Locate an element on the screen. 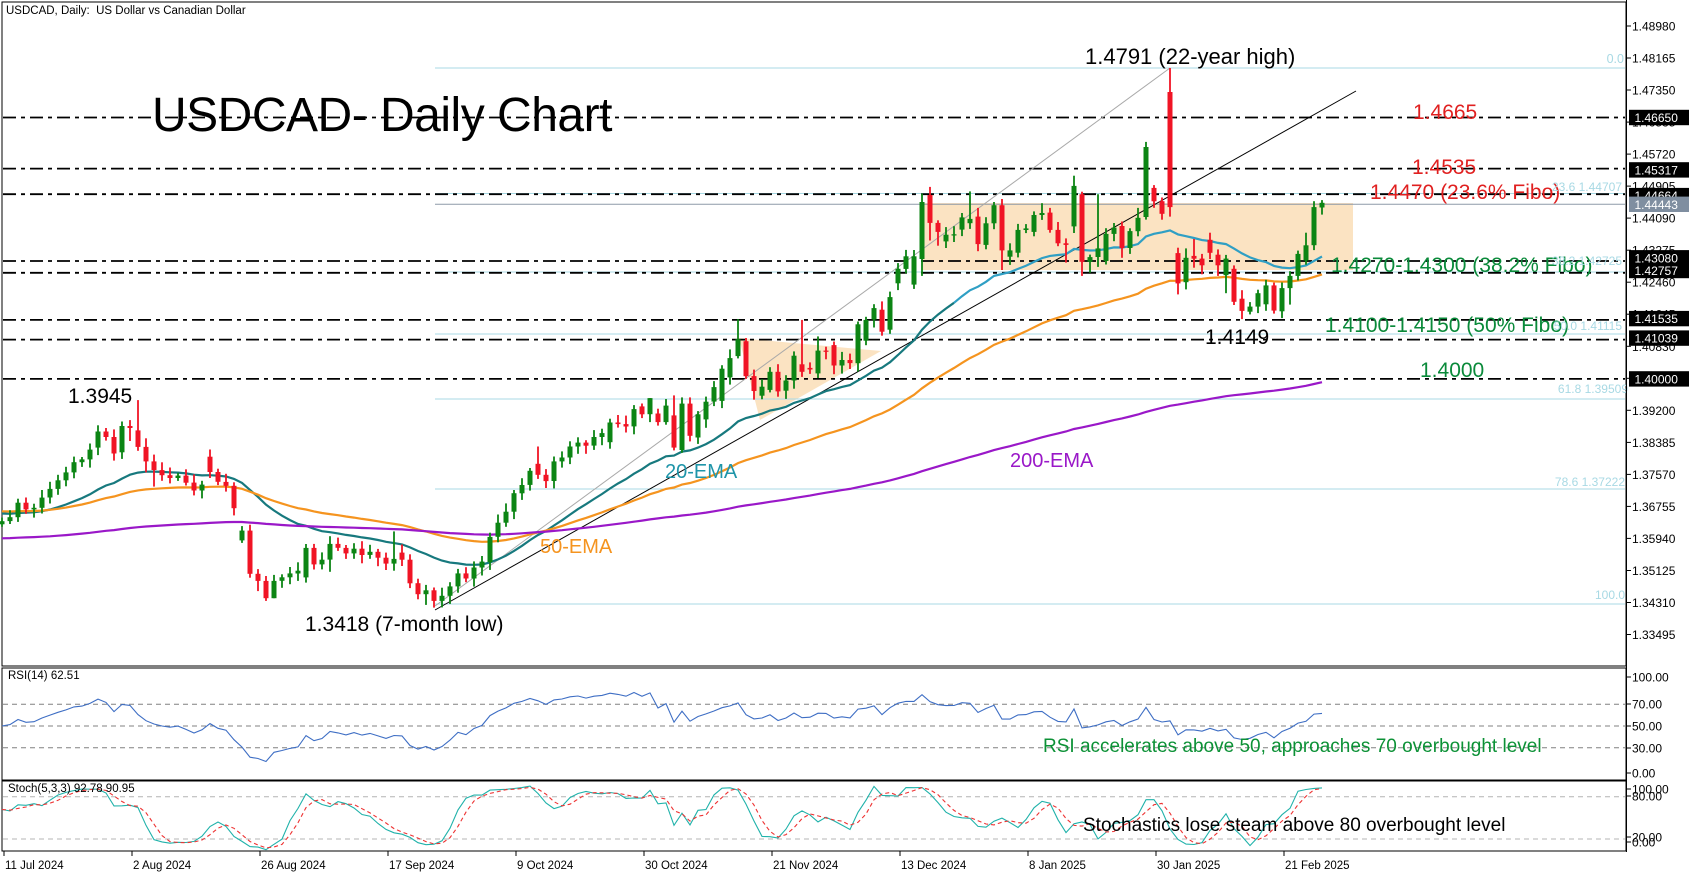 The height and width of the screenshot is (877, 1696). svg-text: 61.8 1.39509 is located at coordinates (1593, 389).